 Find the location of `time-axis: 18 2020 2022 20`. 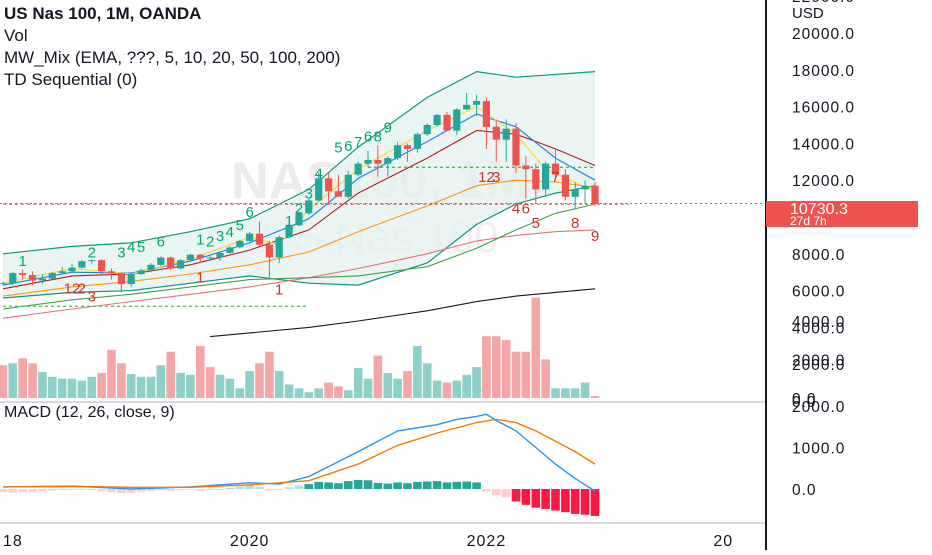

time-axis: 18 2020 2022 20 is located at coordinates (368, 541).